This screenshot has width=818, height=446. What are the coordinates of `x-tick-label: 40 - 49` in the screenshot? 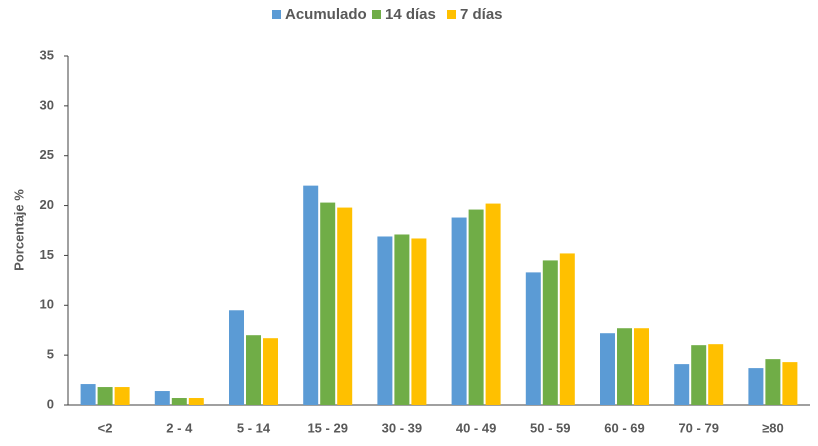 It's located at (476, 427).